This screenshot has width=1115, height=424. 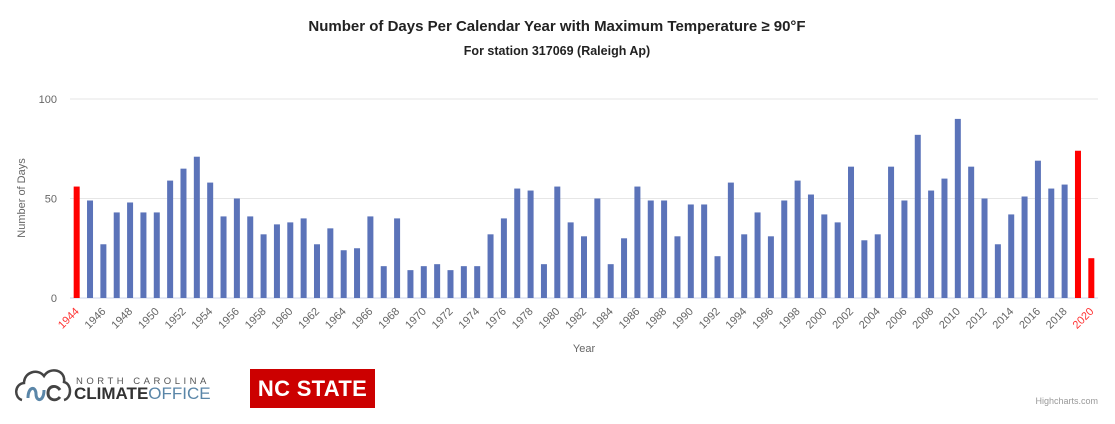 I want to click on bar-1980, so click(x=557, y=242).